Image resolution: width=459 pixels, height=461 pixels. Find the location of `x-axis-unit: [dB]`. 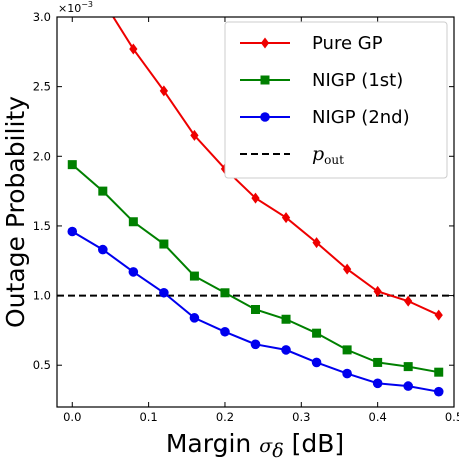

x-axis-unit: [dB] is located at coordinates (318, 443).